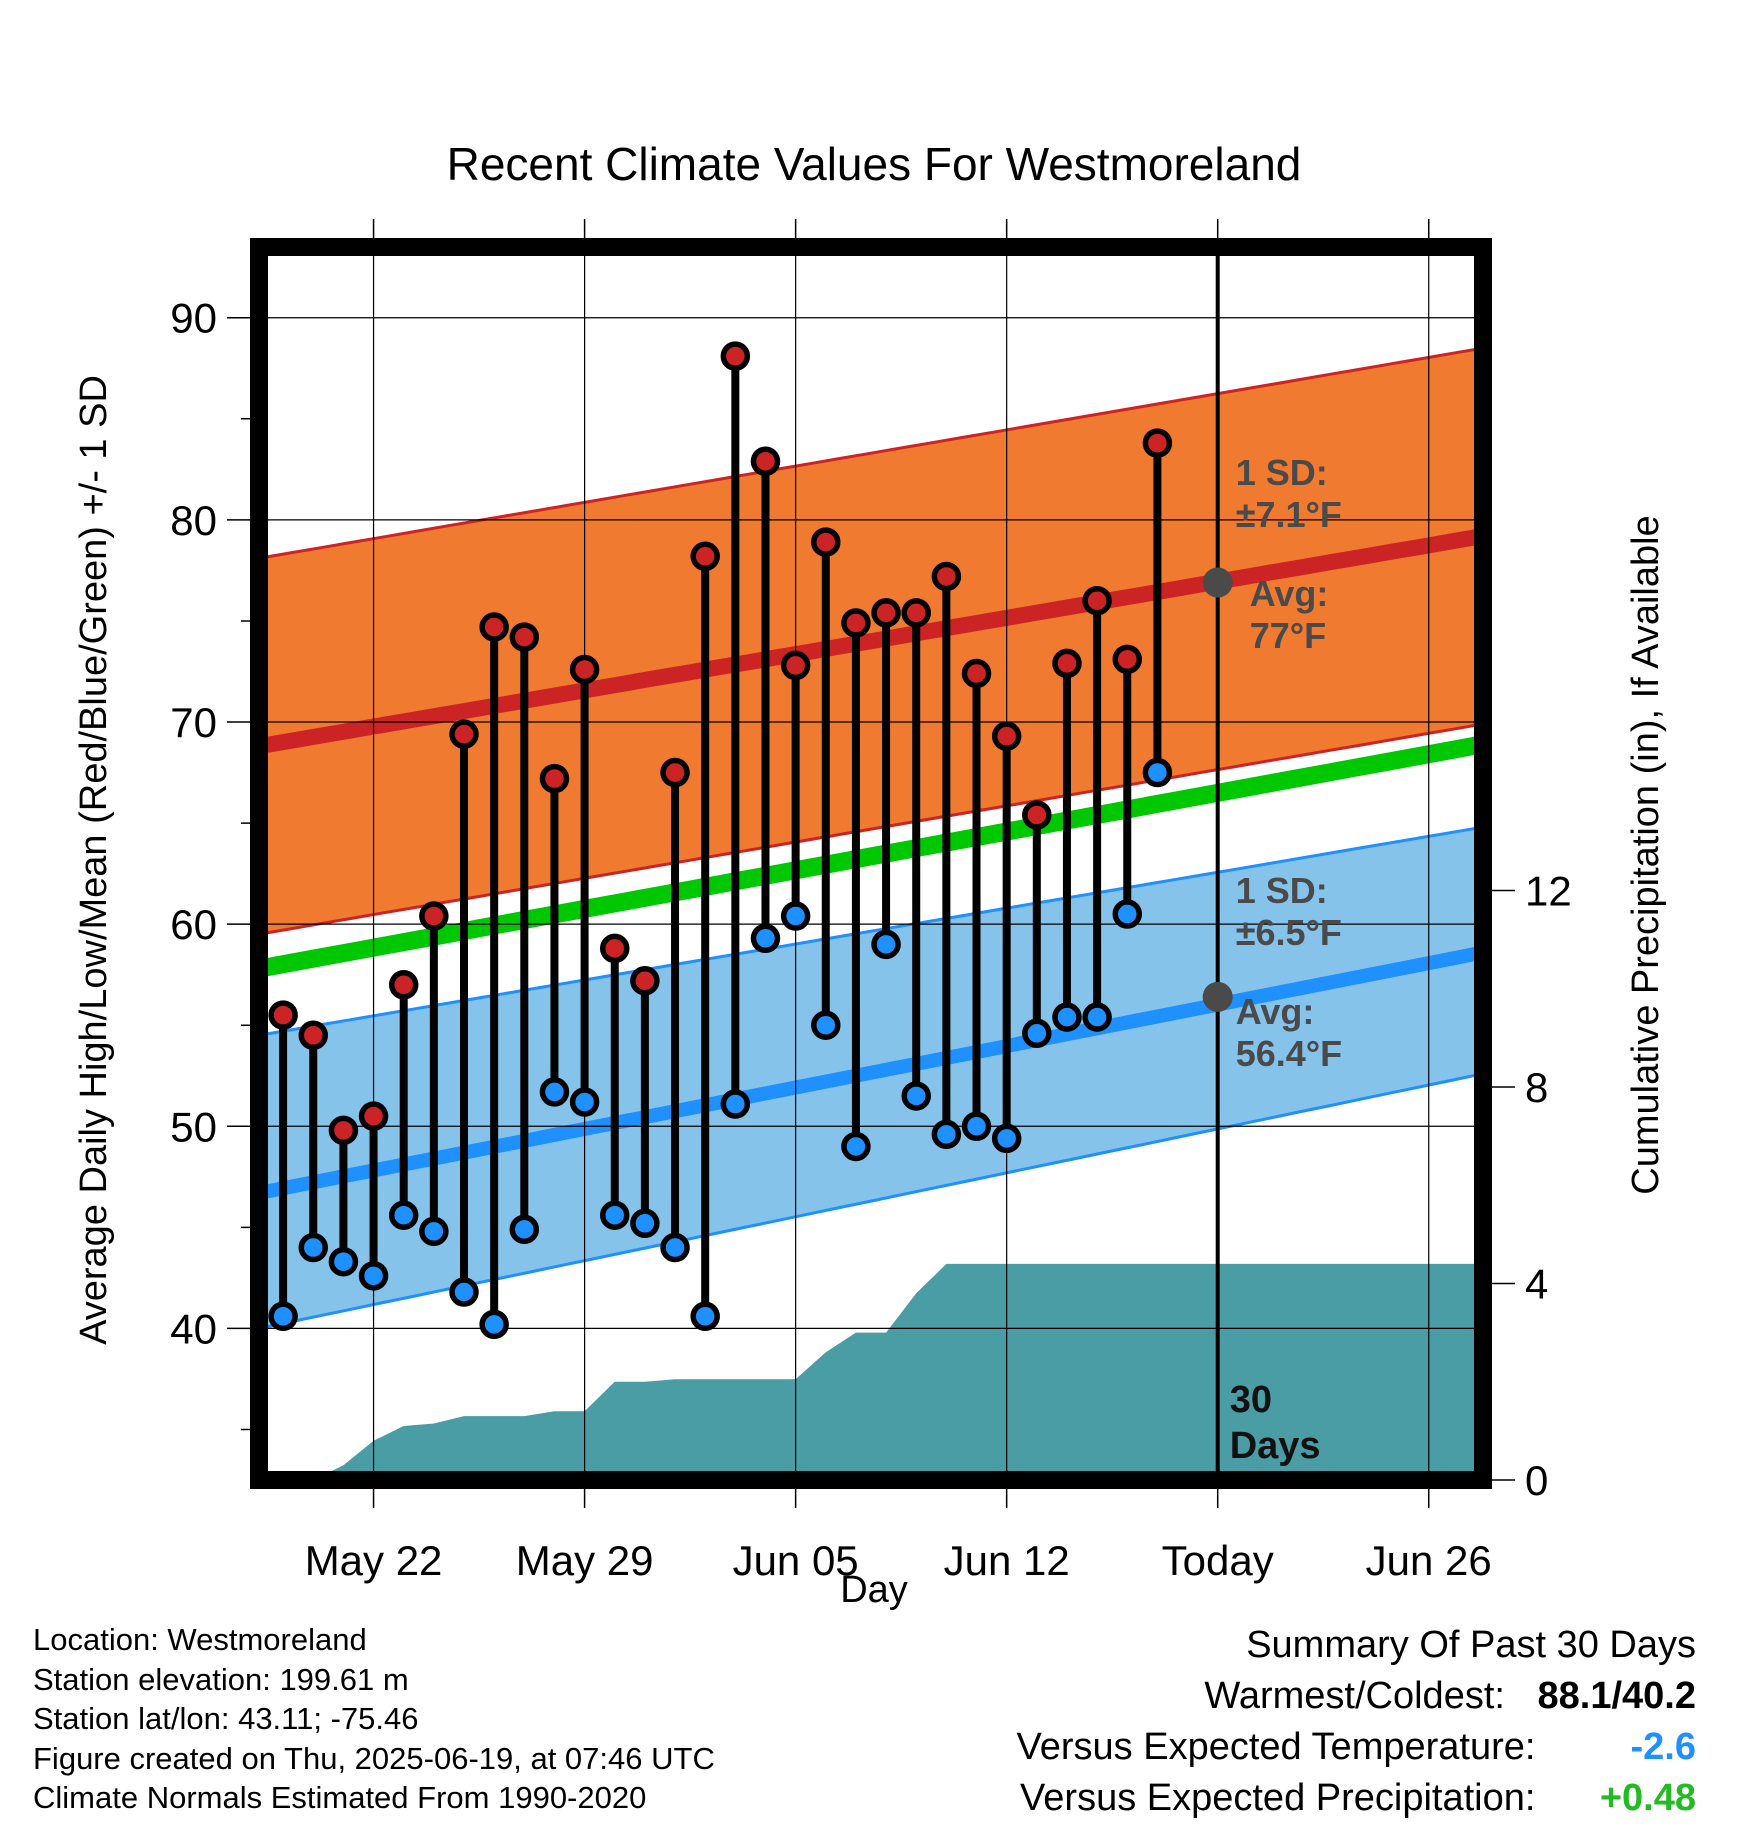 This screenshot has height=1828, width=1748. Describe the element at coordinates (193, 1328) in the screenshot. I see `y-tick-label-left: 40` at that location.